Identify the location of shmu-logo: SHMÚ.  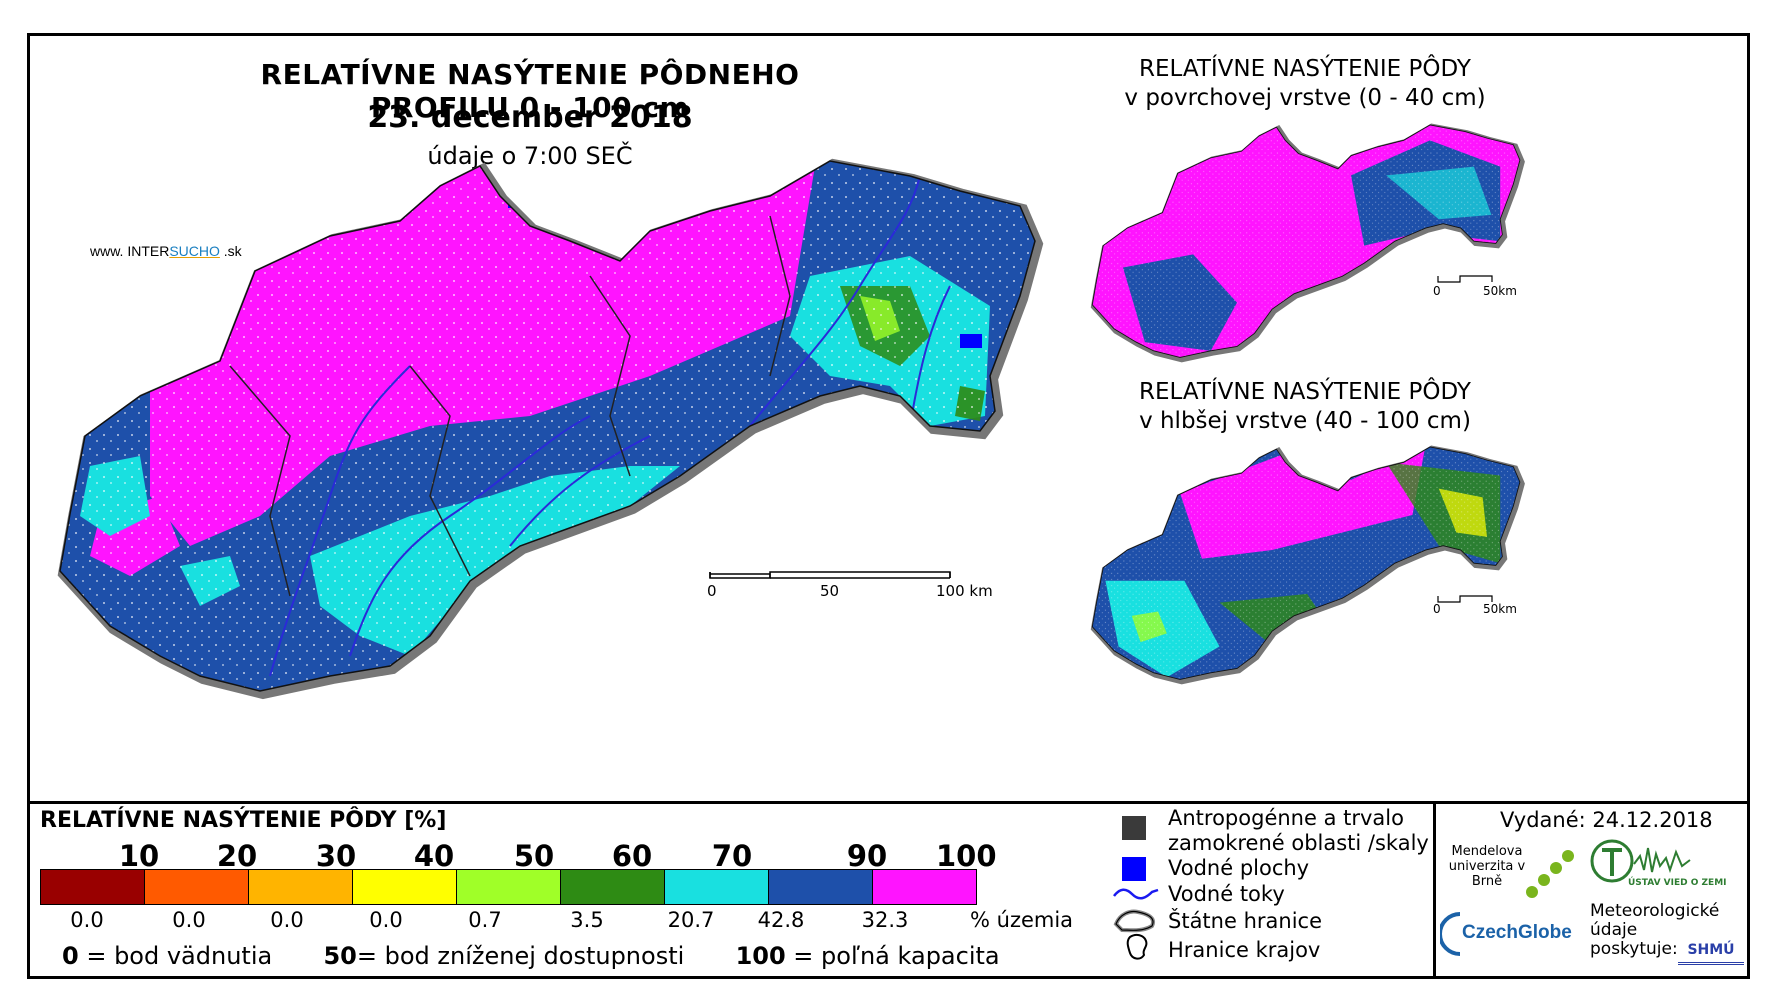
(1711, 953).